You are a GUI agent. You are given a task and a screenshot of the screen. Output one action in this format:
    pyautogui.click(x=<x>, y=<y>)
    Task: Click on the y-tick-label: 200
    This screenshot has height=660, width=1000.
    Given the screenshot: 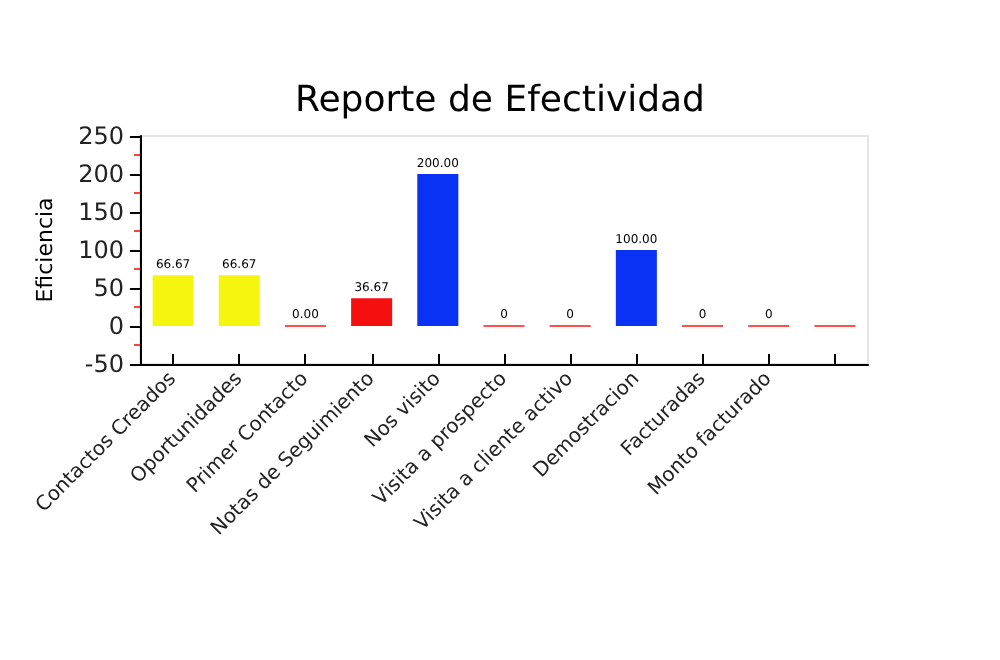 What is the action you would take?
    pyautogui.click(x=101, y=174)
    